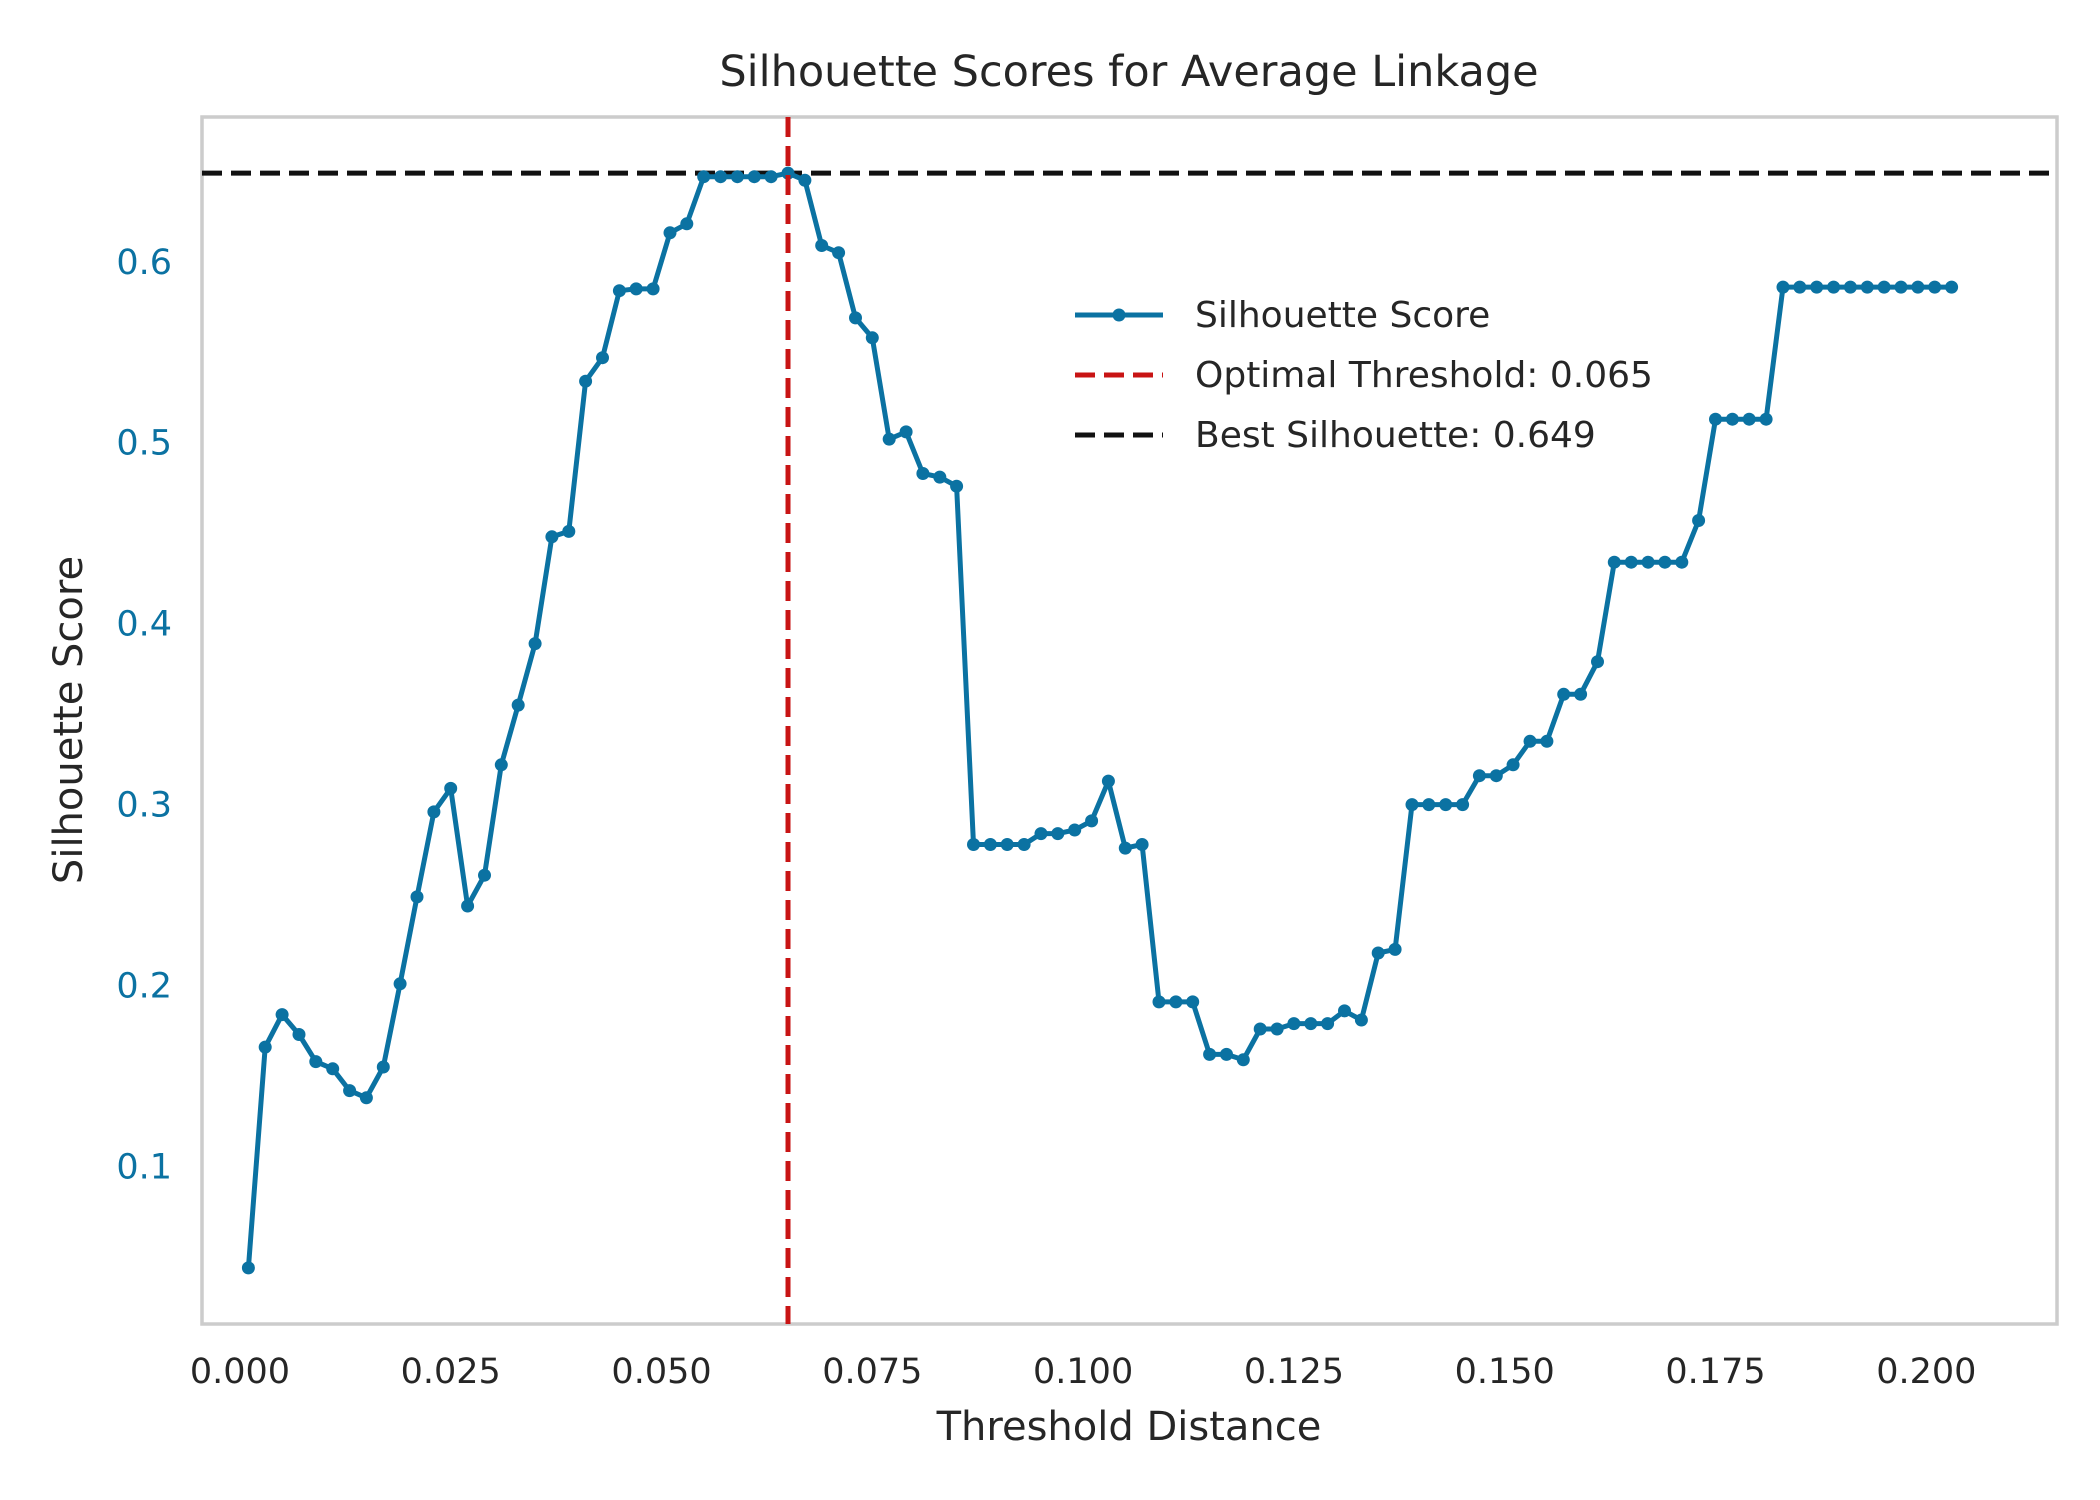 This screenshot has width=2100, height=1500. What do you see at coordinates (1083, 1372) in the screenshot?
I see `x-tick-label: 0.100` at bounding box center [1083, 1372].